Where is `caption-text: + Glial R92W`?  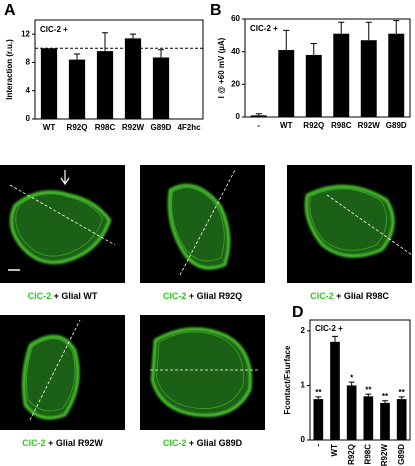 caption-text: + Glial R92W is located at coordinates (75, 443).